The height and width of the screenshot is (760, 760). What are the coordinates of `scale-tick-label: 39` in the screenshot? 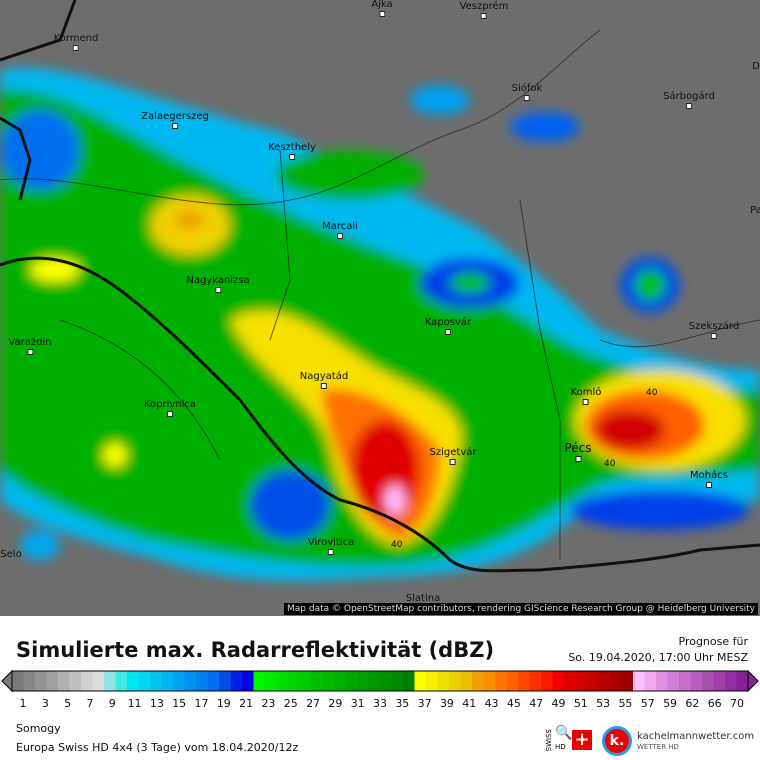 It's located at (446, 703).